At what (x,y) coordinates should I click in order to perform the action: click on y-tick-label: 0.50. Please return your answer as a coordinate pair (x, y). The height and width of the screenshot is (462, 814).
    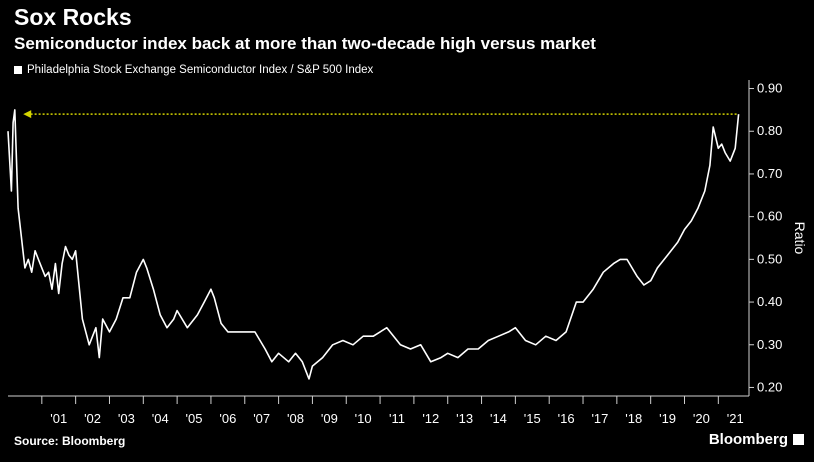
    Looking at the image, I should click on (769, 258).